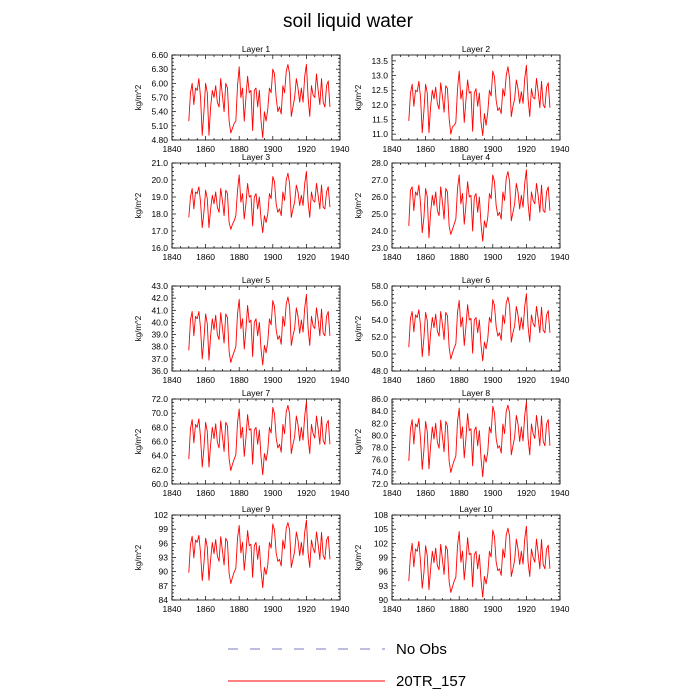 The height and width of the screenshot is (700, 700). Describe the element at coordinates (431, 681) in the screenshot. I see `legend-label-20tr-157: 20TR_157` at that location.